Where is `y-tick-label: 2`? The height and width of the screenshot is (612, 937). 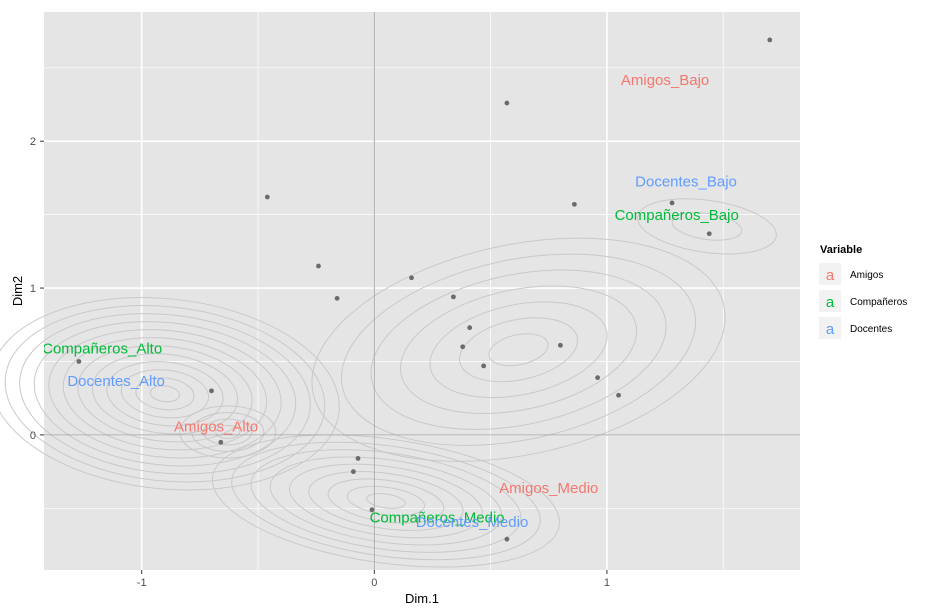 y-tick-label: 2 is located at coordinates (33, 142).